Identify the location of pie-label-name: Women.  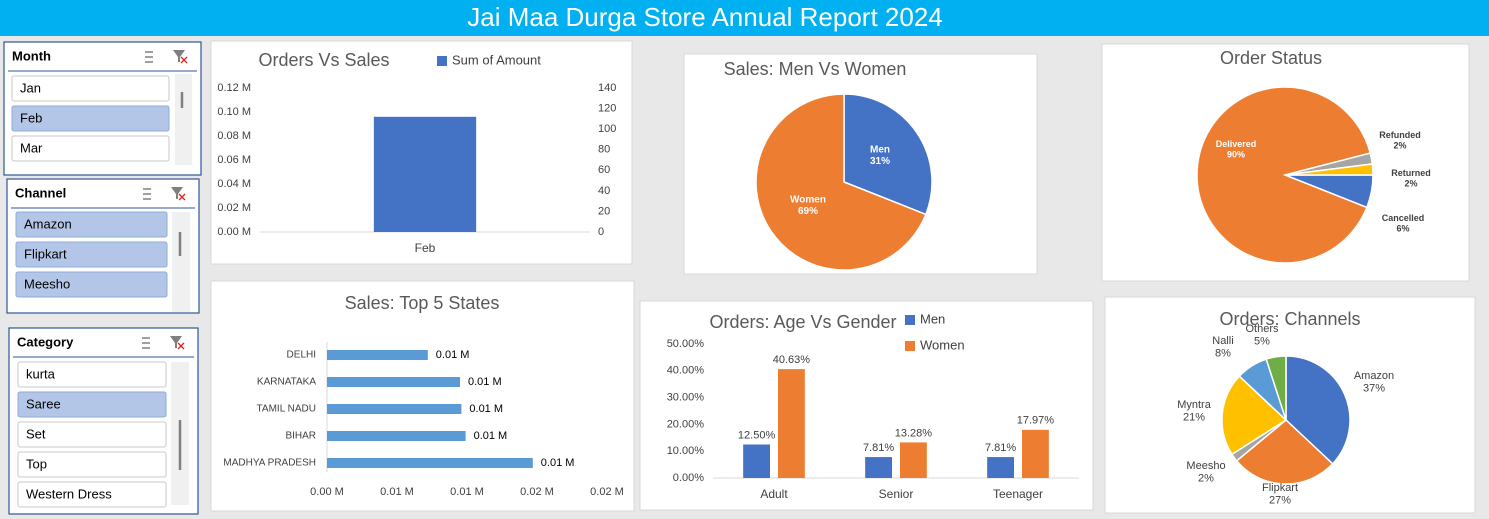
(808, 199).